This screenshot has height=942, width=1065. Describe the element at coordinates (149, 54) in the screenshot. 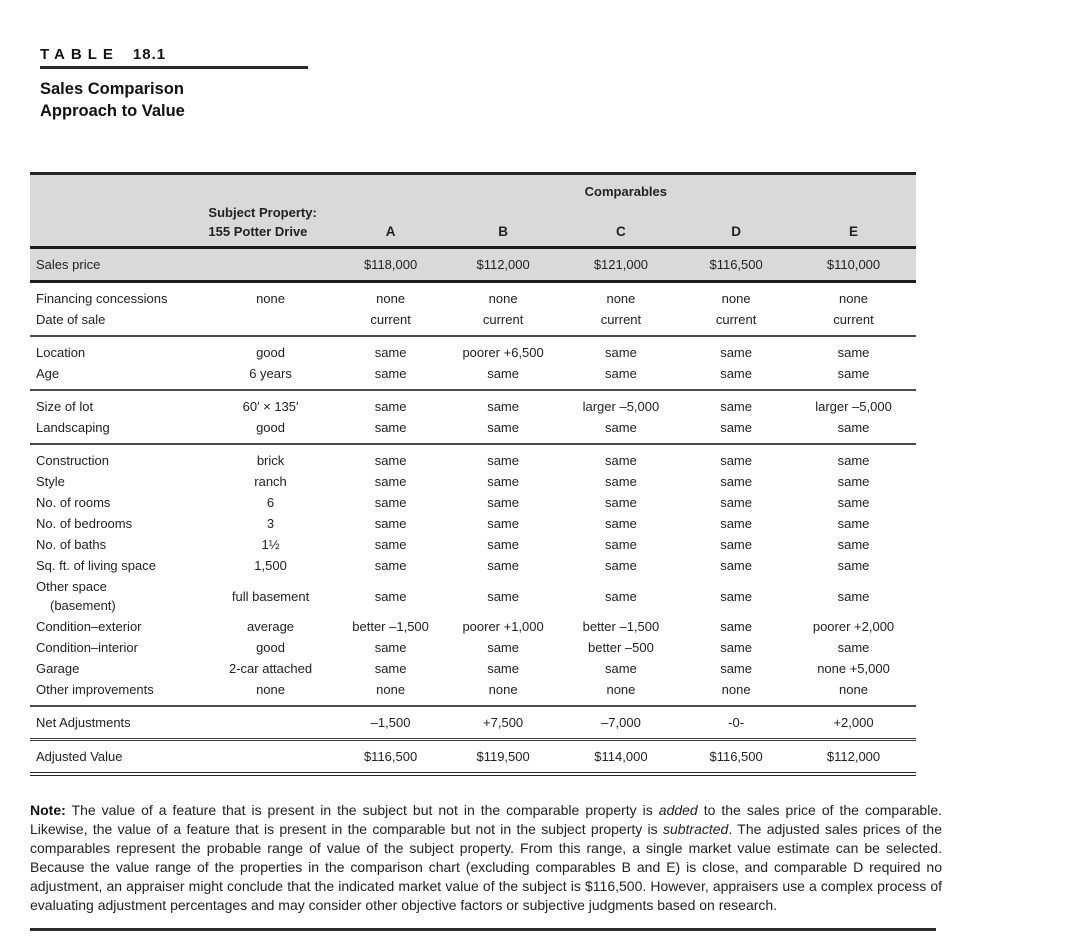

I see `table-tag-number: 18.1` at that location.